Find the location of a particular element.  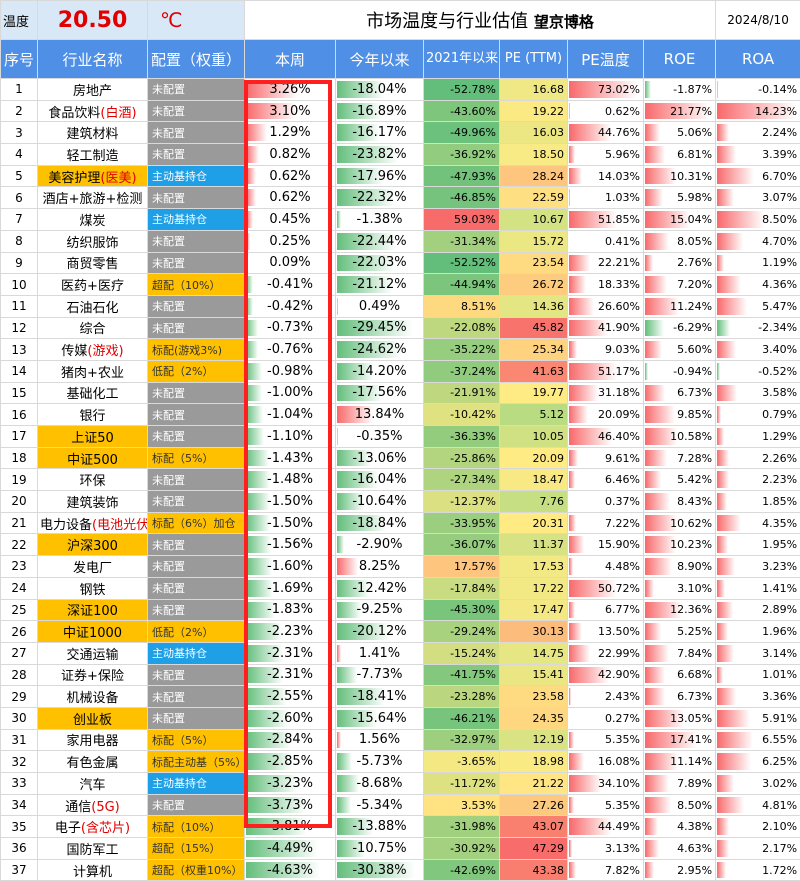

pe-temp-value: 5.35% is located at coordinates (622, 805).